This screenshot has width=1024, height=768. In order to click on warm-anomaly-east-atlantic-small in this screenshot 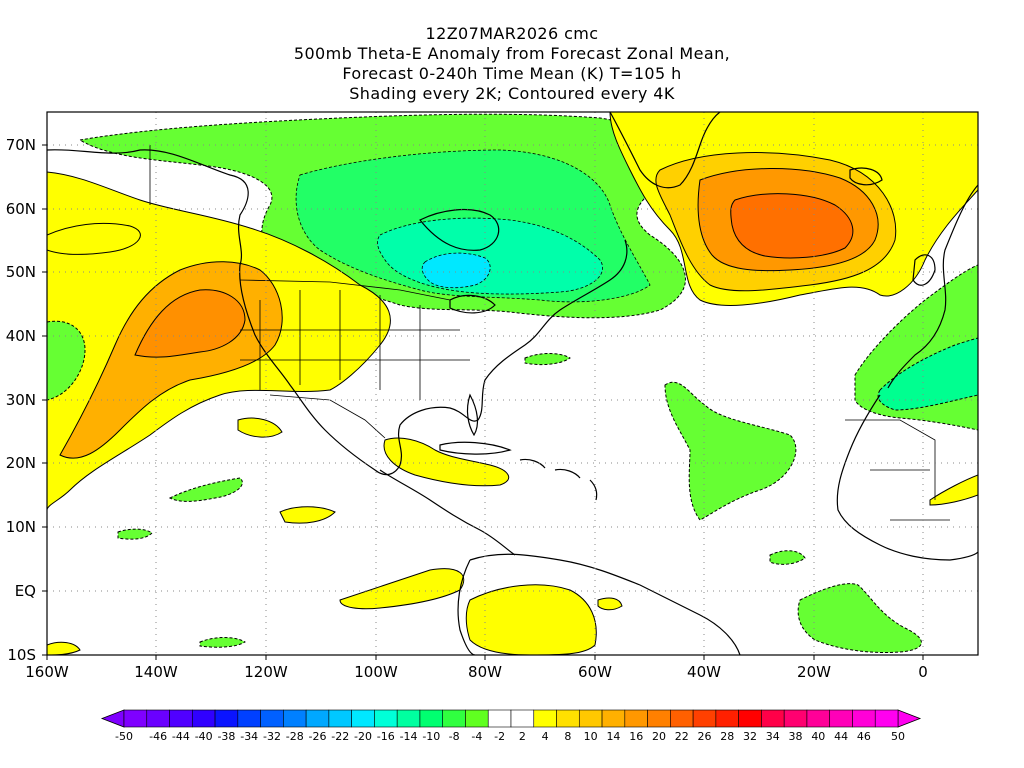, I will do `click(610, 604)`.